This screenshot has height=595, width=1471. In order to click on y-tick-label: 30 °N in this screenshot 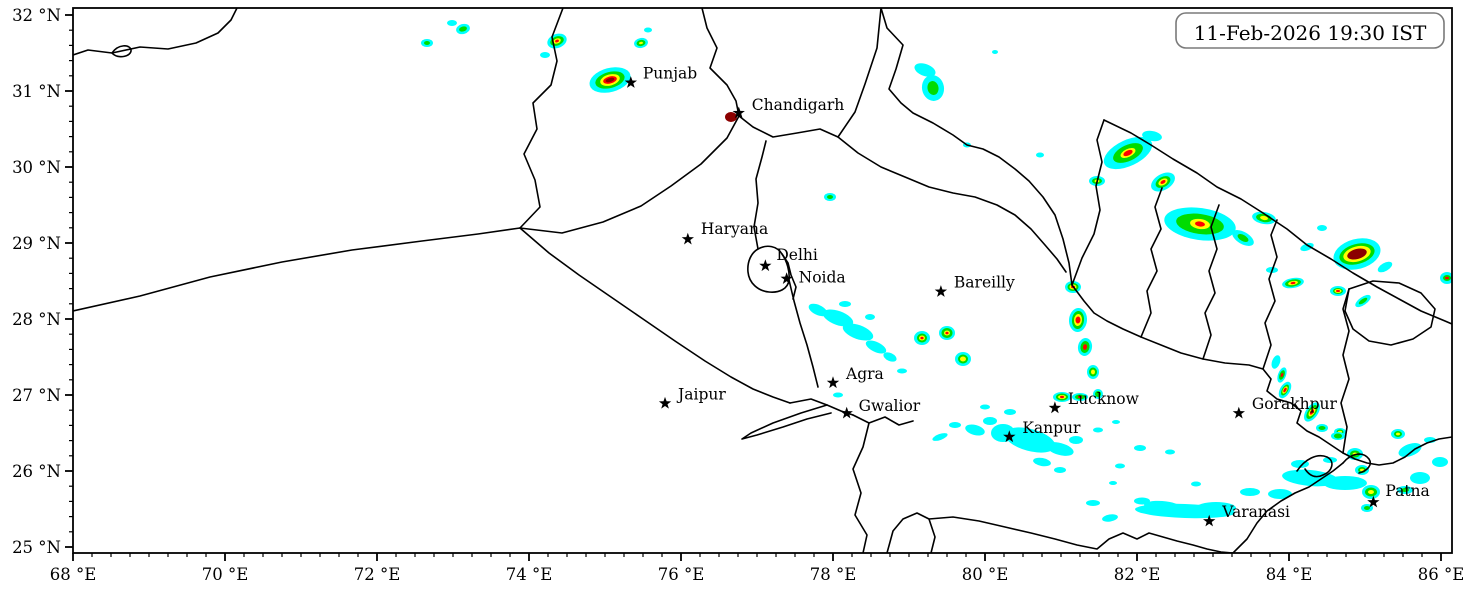, I will do `click(36, 167)`.